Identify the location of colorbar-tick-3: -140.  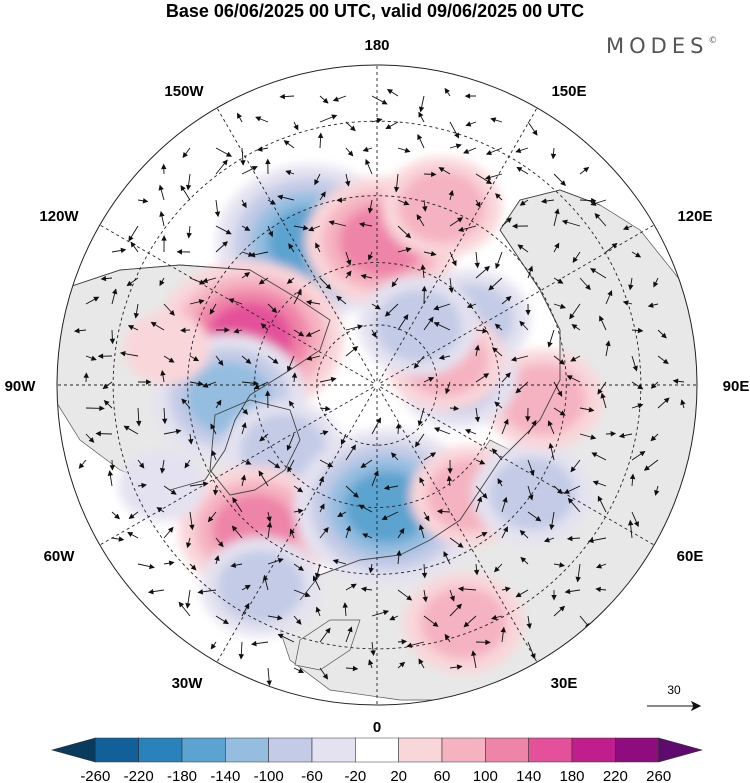
(225, 775).